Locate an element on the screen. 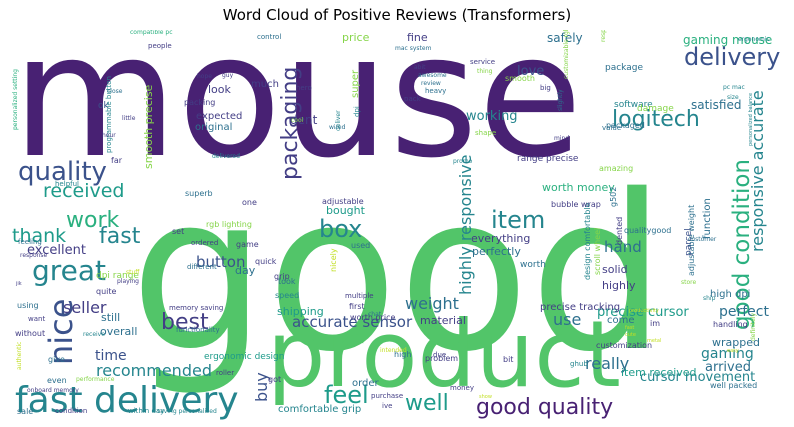  word-mind: mind is located at coordinates (561, 138).